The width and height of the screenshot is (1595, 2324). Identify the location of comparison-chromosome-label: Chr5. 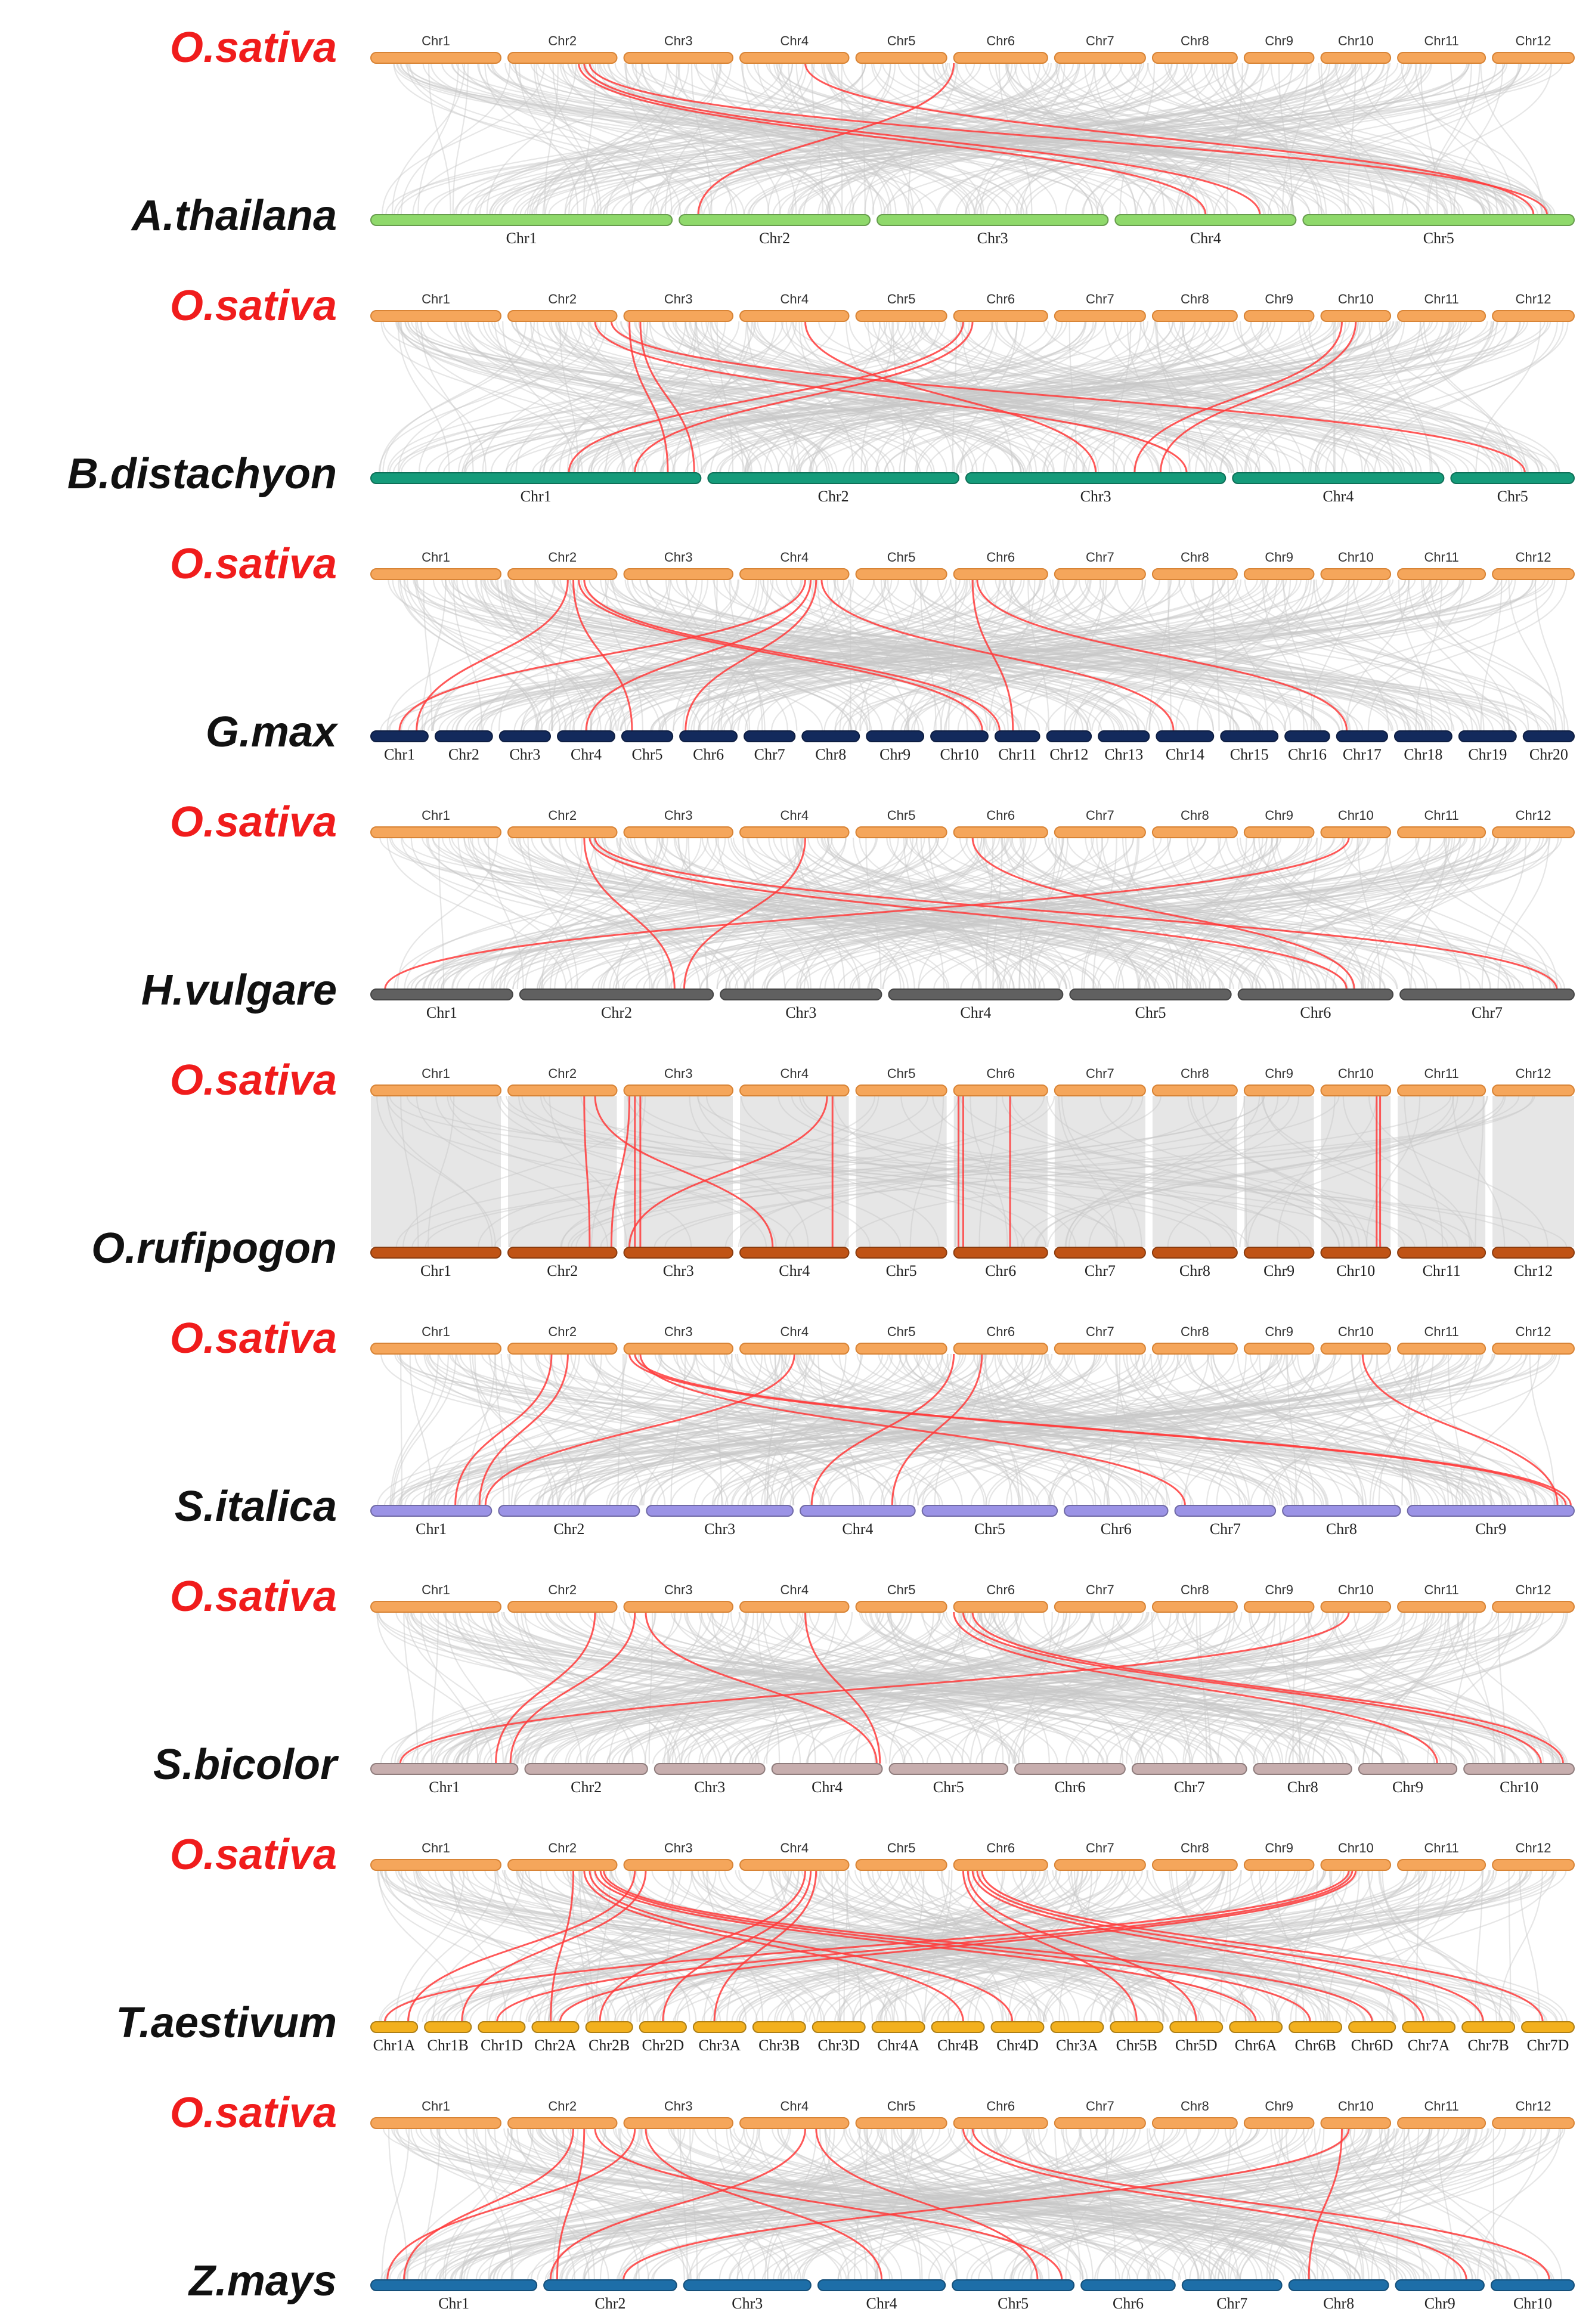
(1513, 496).